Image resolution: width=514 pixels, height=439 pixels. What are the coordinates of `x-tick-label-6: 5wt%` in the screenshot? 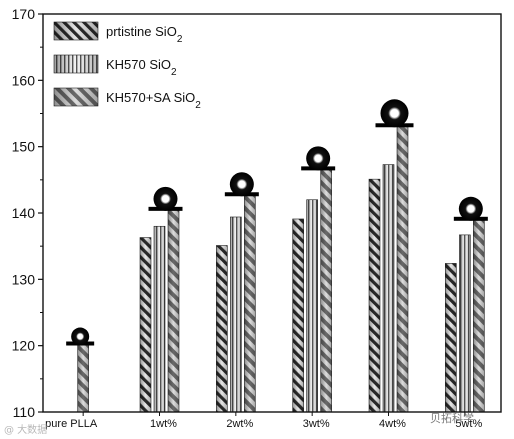 It's located at (468, 424).